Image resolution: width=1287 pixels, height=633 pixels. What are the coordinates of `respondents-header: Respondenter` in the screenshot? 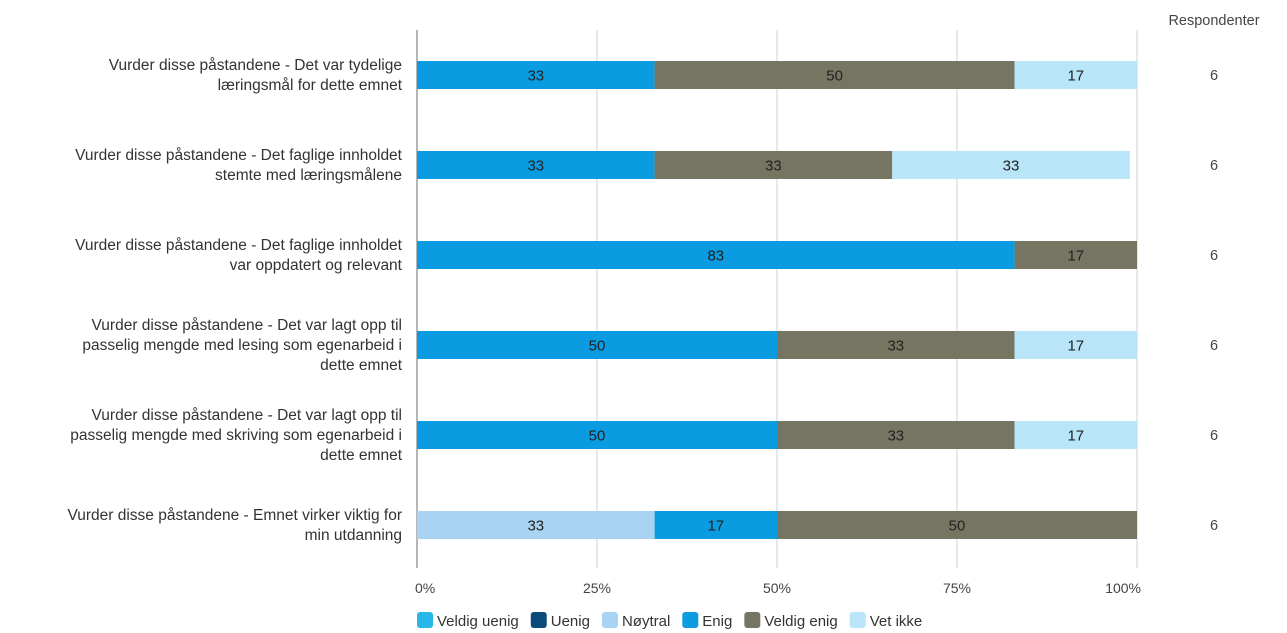 It's located at (1213, 21).